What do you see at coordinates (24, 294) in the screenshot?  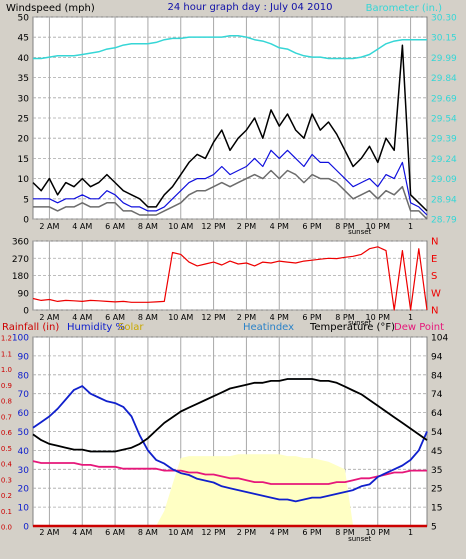 I see `direction-y-tick: 90` at bounding box center [24, 294].